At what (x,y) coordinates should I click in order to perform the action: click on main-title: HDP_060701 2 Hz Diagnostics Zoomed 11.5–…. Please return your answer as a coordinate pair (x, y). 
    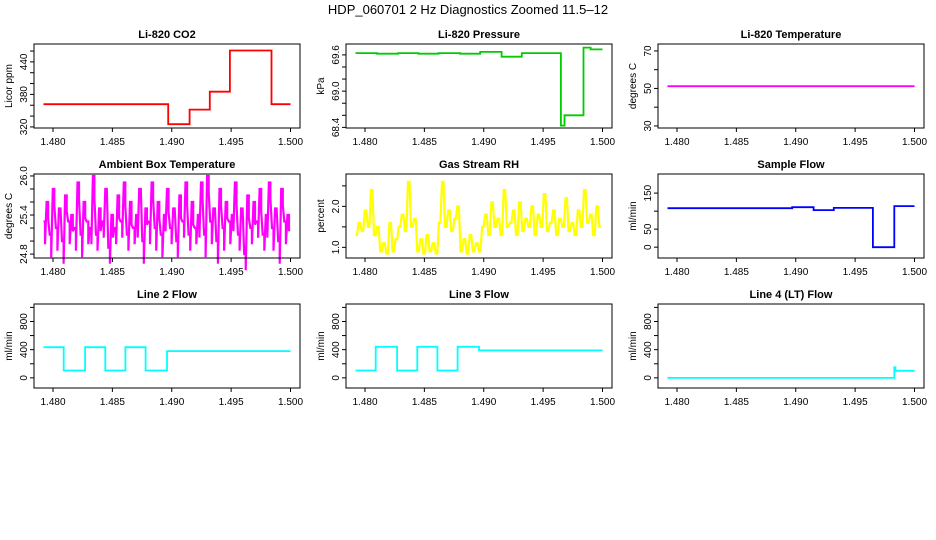
    Looking at the image, I should click on (468, 9).